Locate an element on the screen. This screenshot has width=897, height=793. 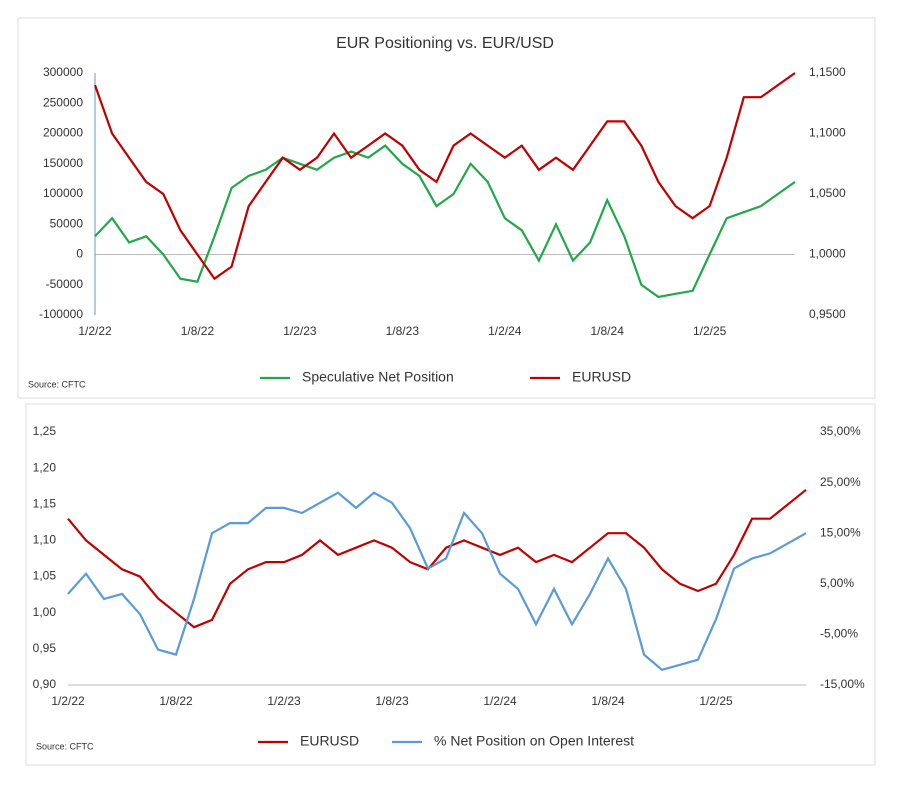
y-tick-label: 1,25 is located at coordinates (45, 431).